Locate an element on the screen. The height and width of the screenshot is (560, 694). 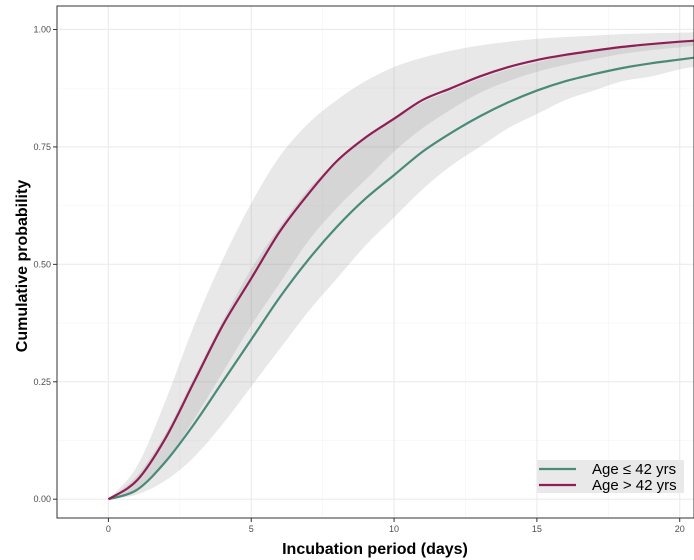
x-tick-label: 0 is located at coordinates (108, 529).